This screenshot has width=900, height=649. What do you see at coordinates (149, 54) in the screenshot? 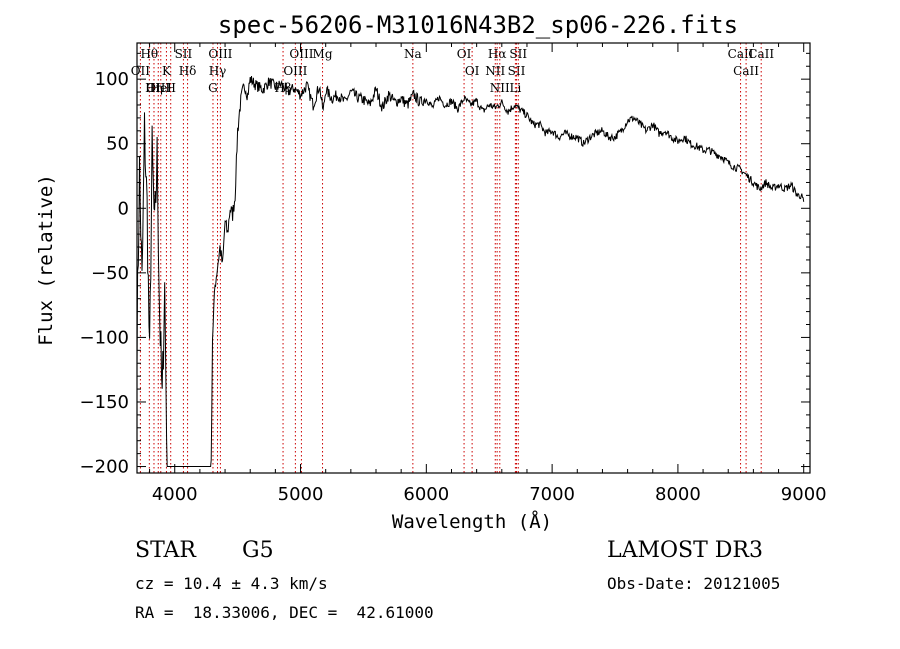
I see `emission-line-label: Hθ` at bounding box center [149, 54].